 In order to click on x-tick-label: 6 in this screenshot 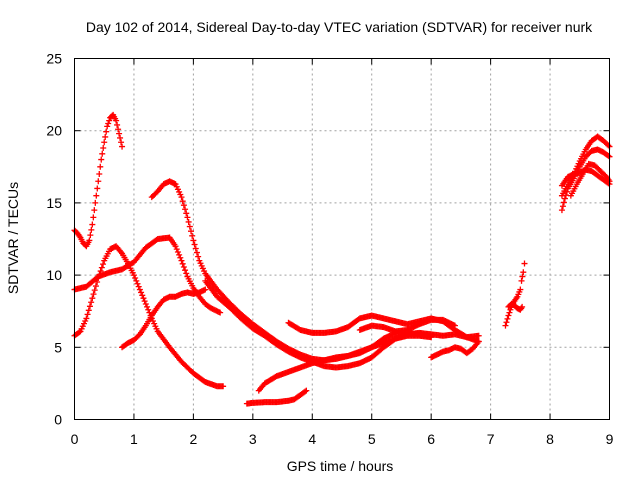, I will do `click(431, 439)`.